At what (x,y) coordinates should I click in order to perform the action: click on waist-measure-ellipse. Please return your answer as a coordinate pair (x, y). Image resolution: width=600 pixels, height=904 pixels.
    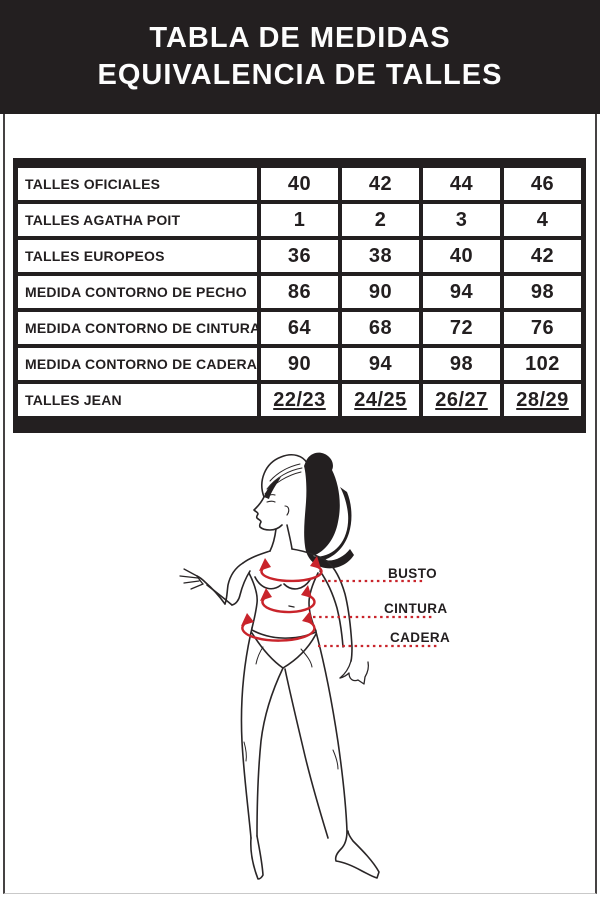
    Looking at the image, I should click on (288, 603).